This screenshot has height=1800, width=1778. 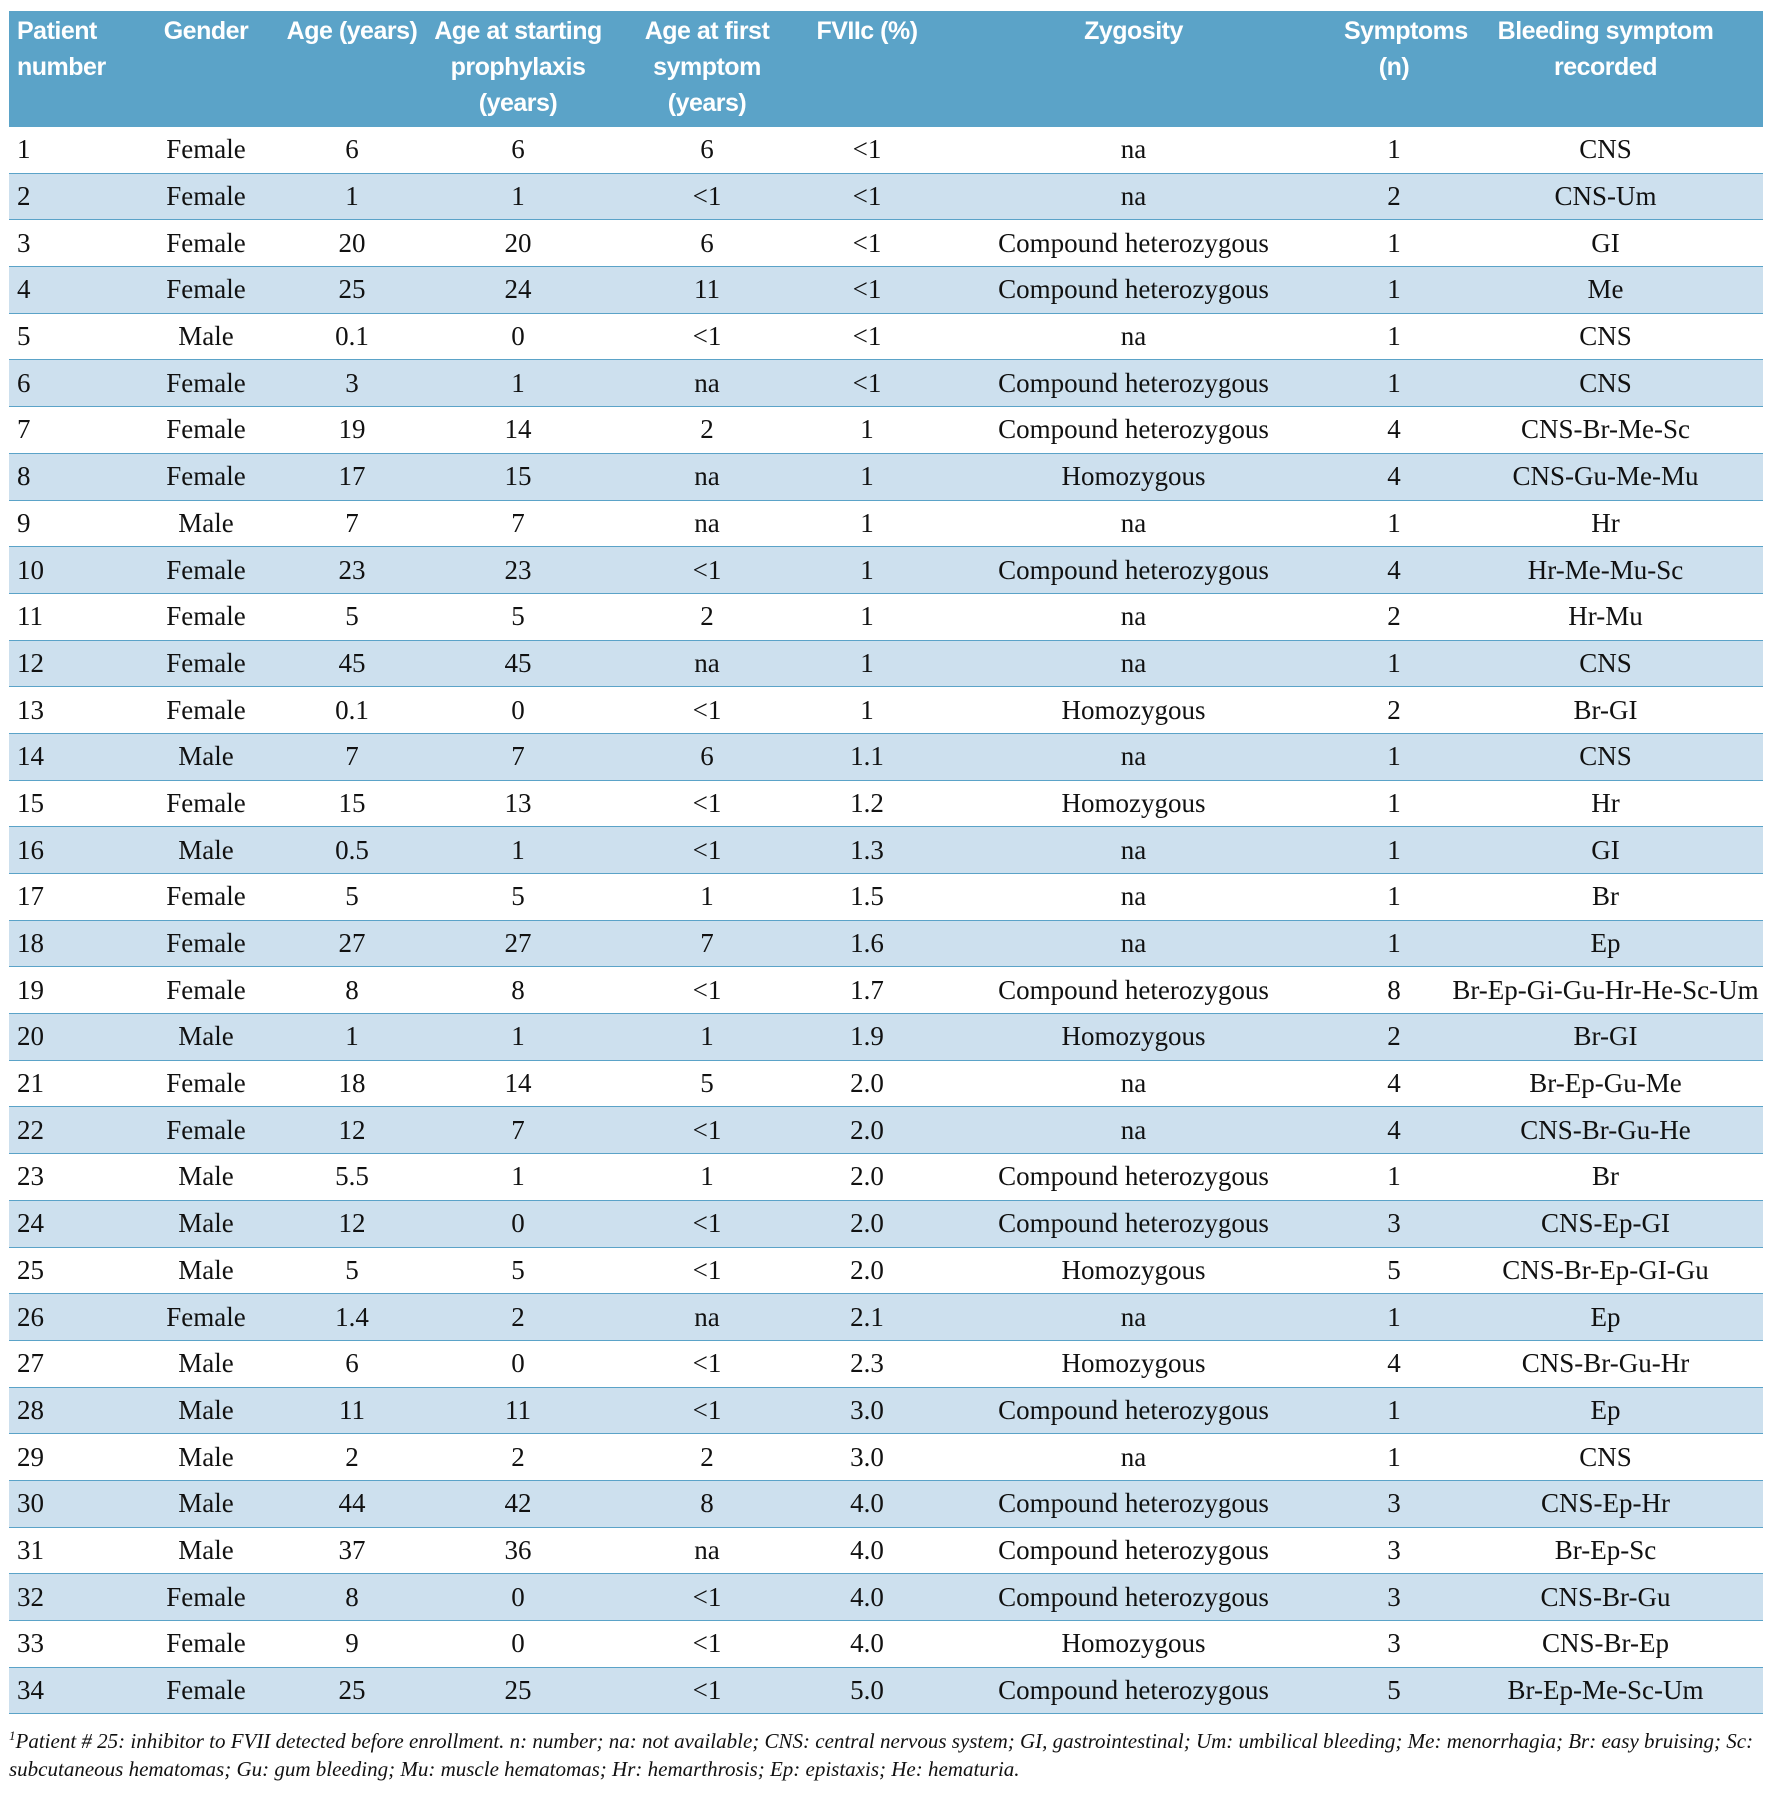 What do you see at coordinates (1605, 990) in the screenshot?
I see `table-cell: Br-Ep-Gi-Gu-Hr-He-Sc-Um` at bounding box center [1605, 990].